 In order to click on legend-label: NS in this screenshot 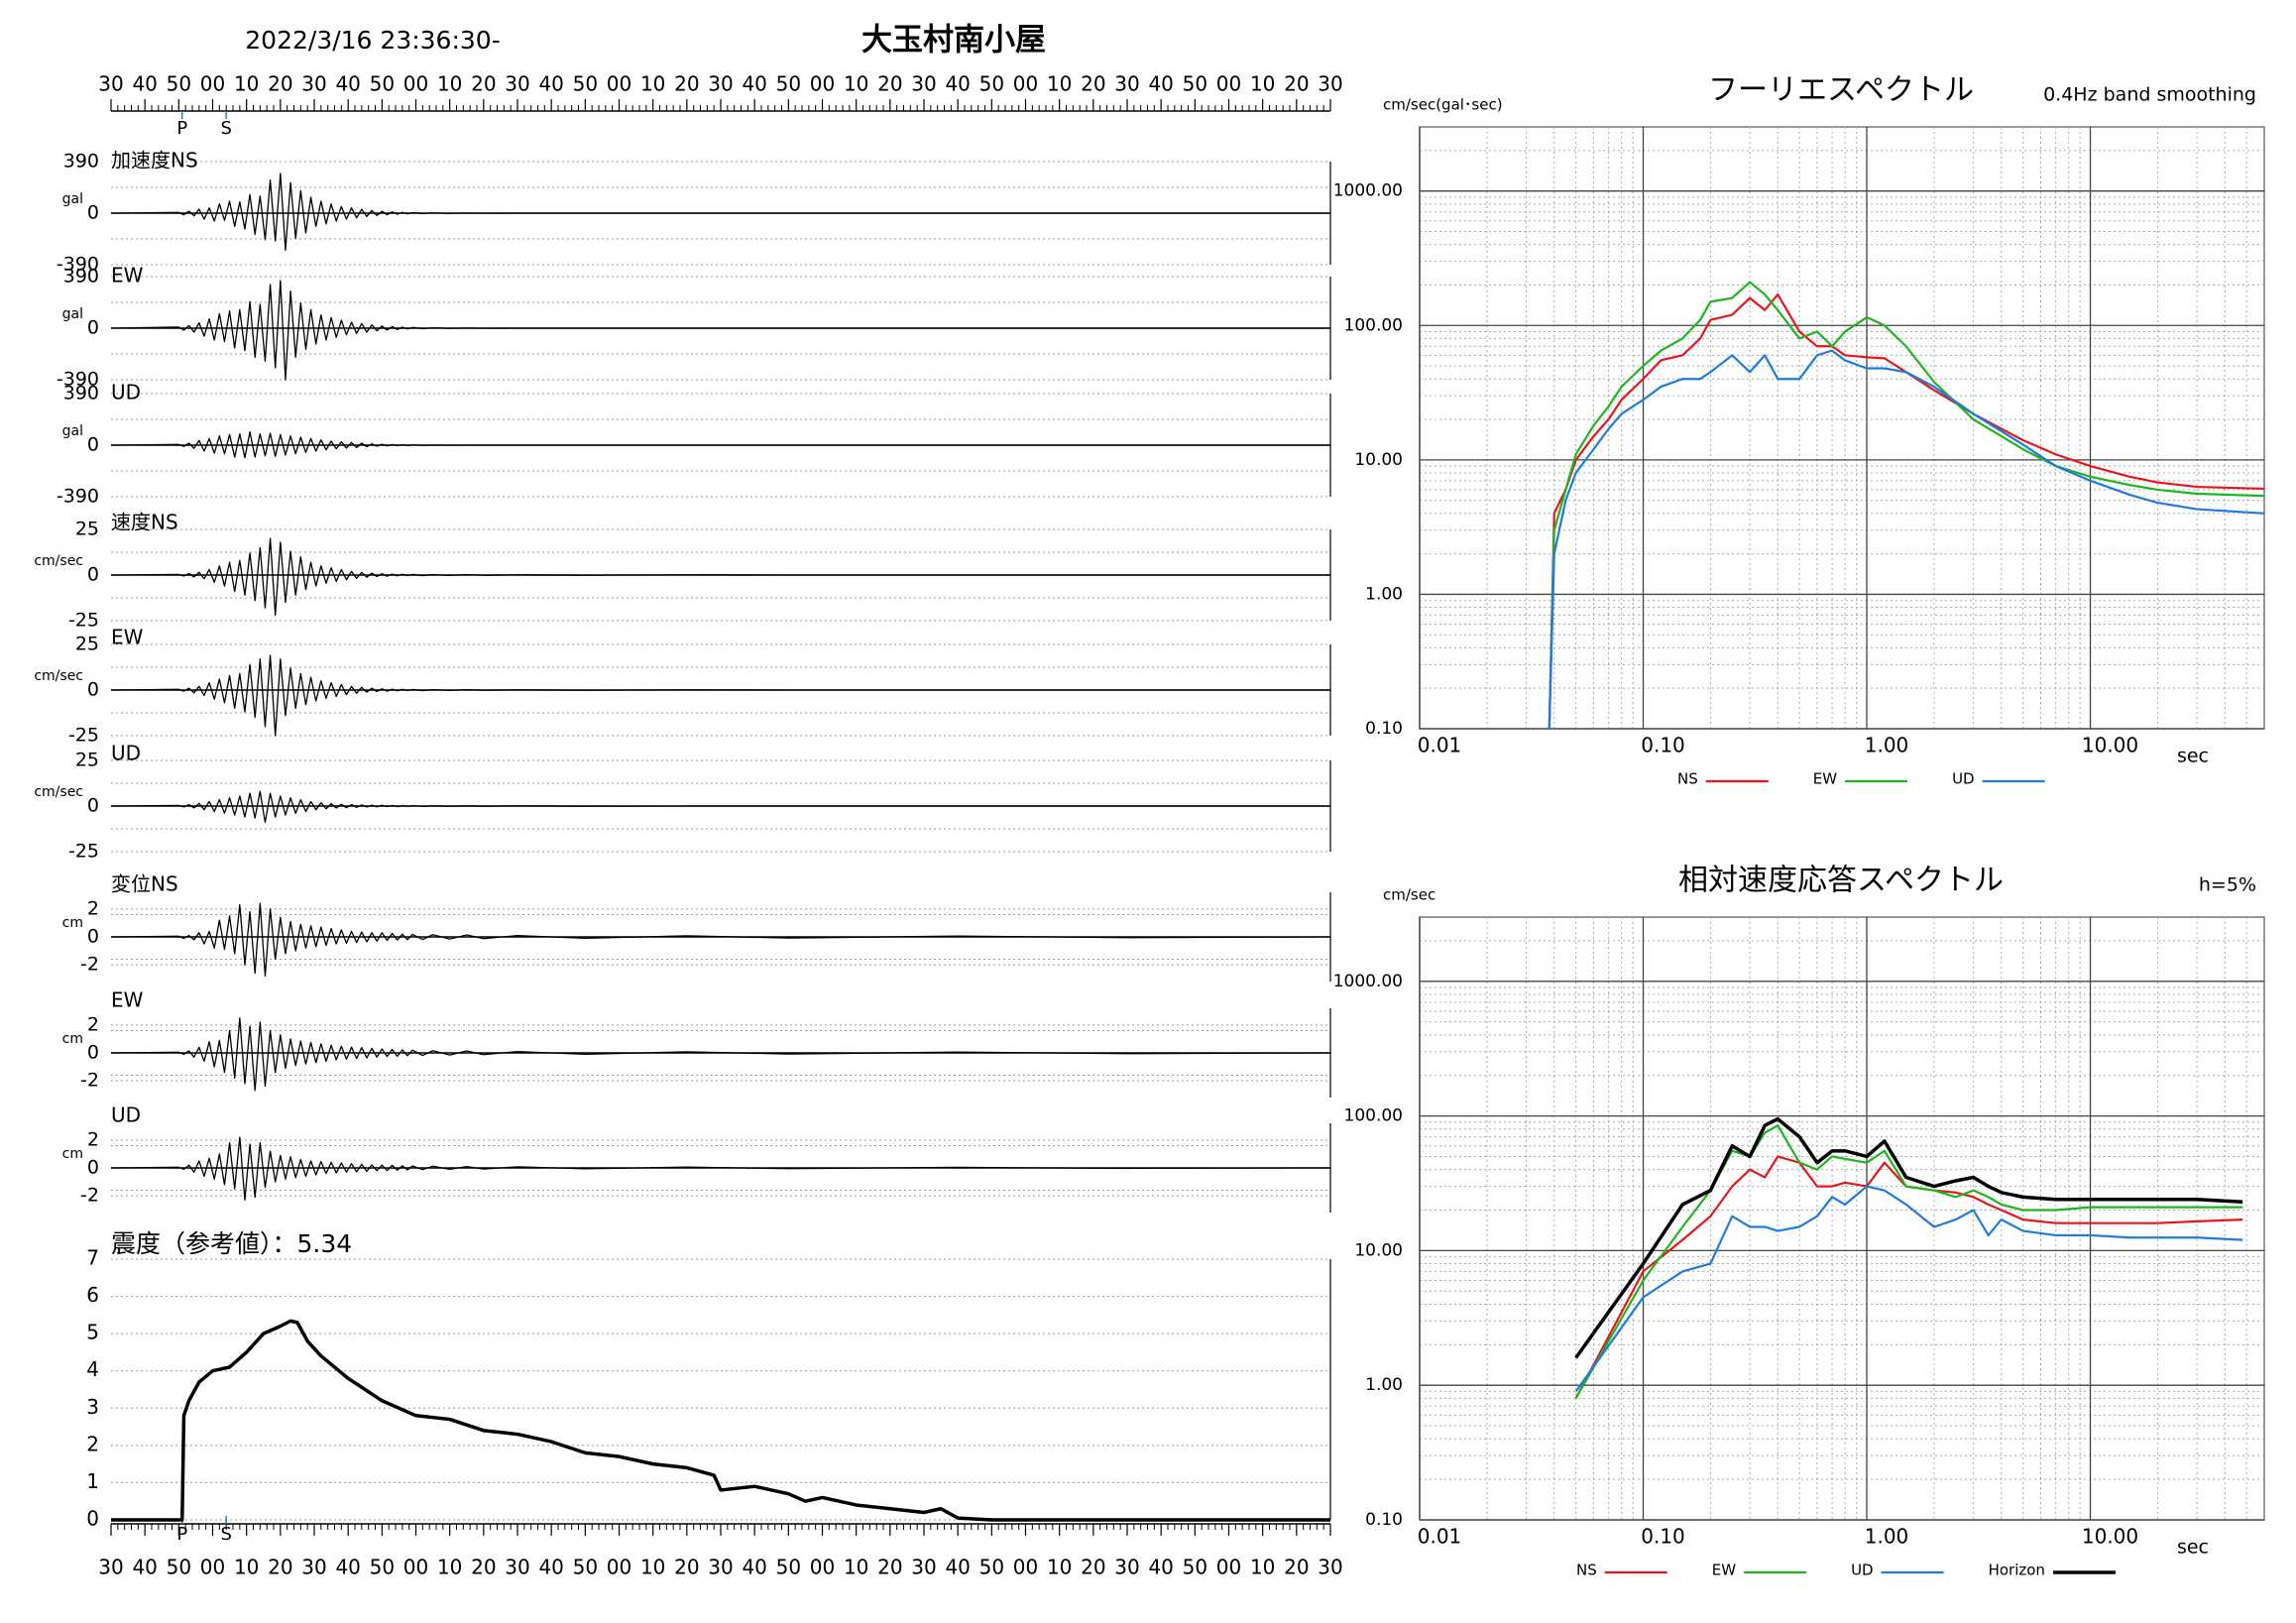, I will do `click(1687, 779)`.